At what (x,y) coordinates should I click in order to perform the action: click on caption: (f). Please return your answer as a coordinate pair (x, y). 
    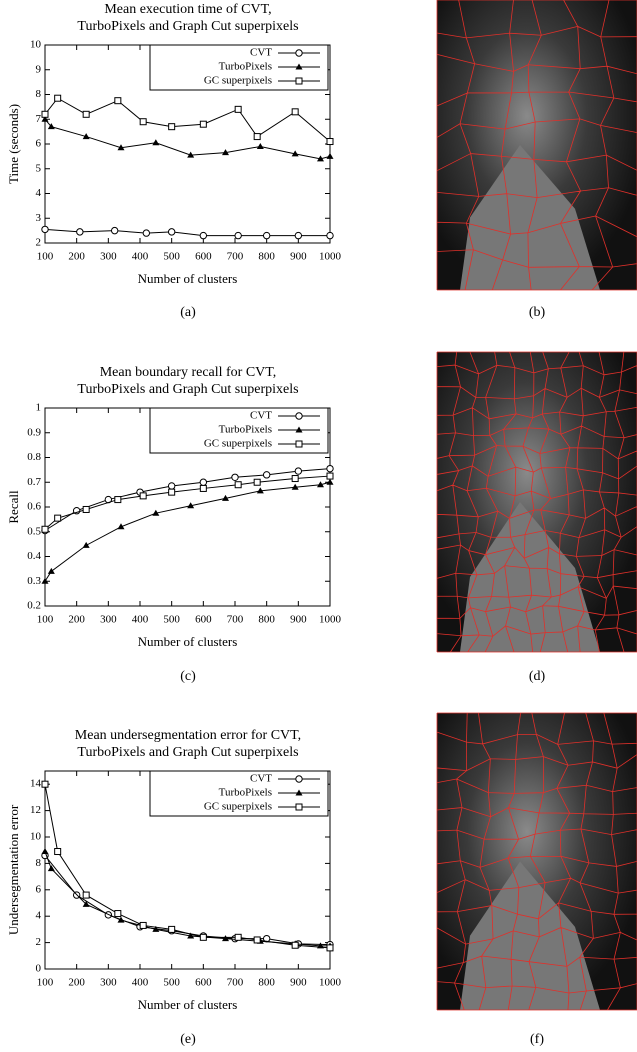
    Looking at the image, I should click on (537, 1039).